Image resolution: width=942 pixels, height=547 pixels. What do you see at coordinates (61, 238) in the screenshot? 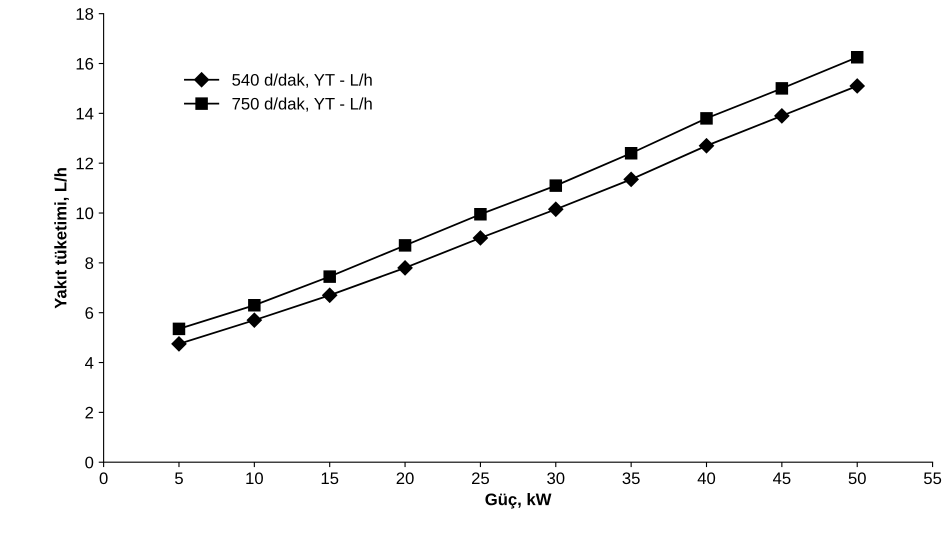
I see `y-axis-title: Yakıt tüketimi, L/h` at bounding box center [61, 238].